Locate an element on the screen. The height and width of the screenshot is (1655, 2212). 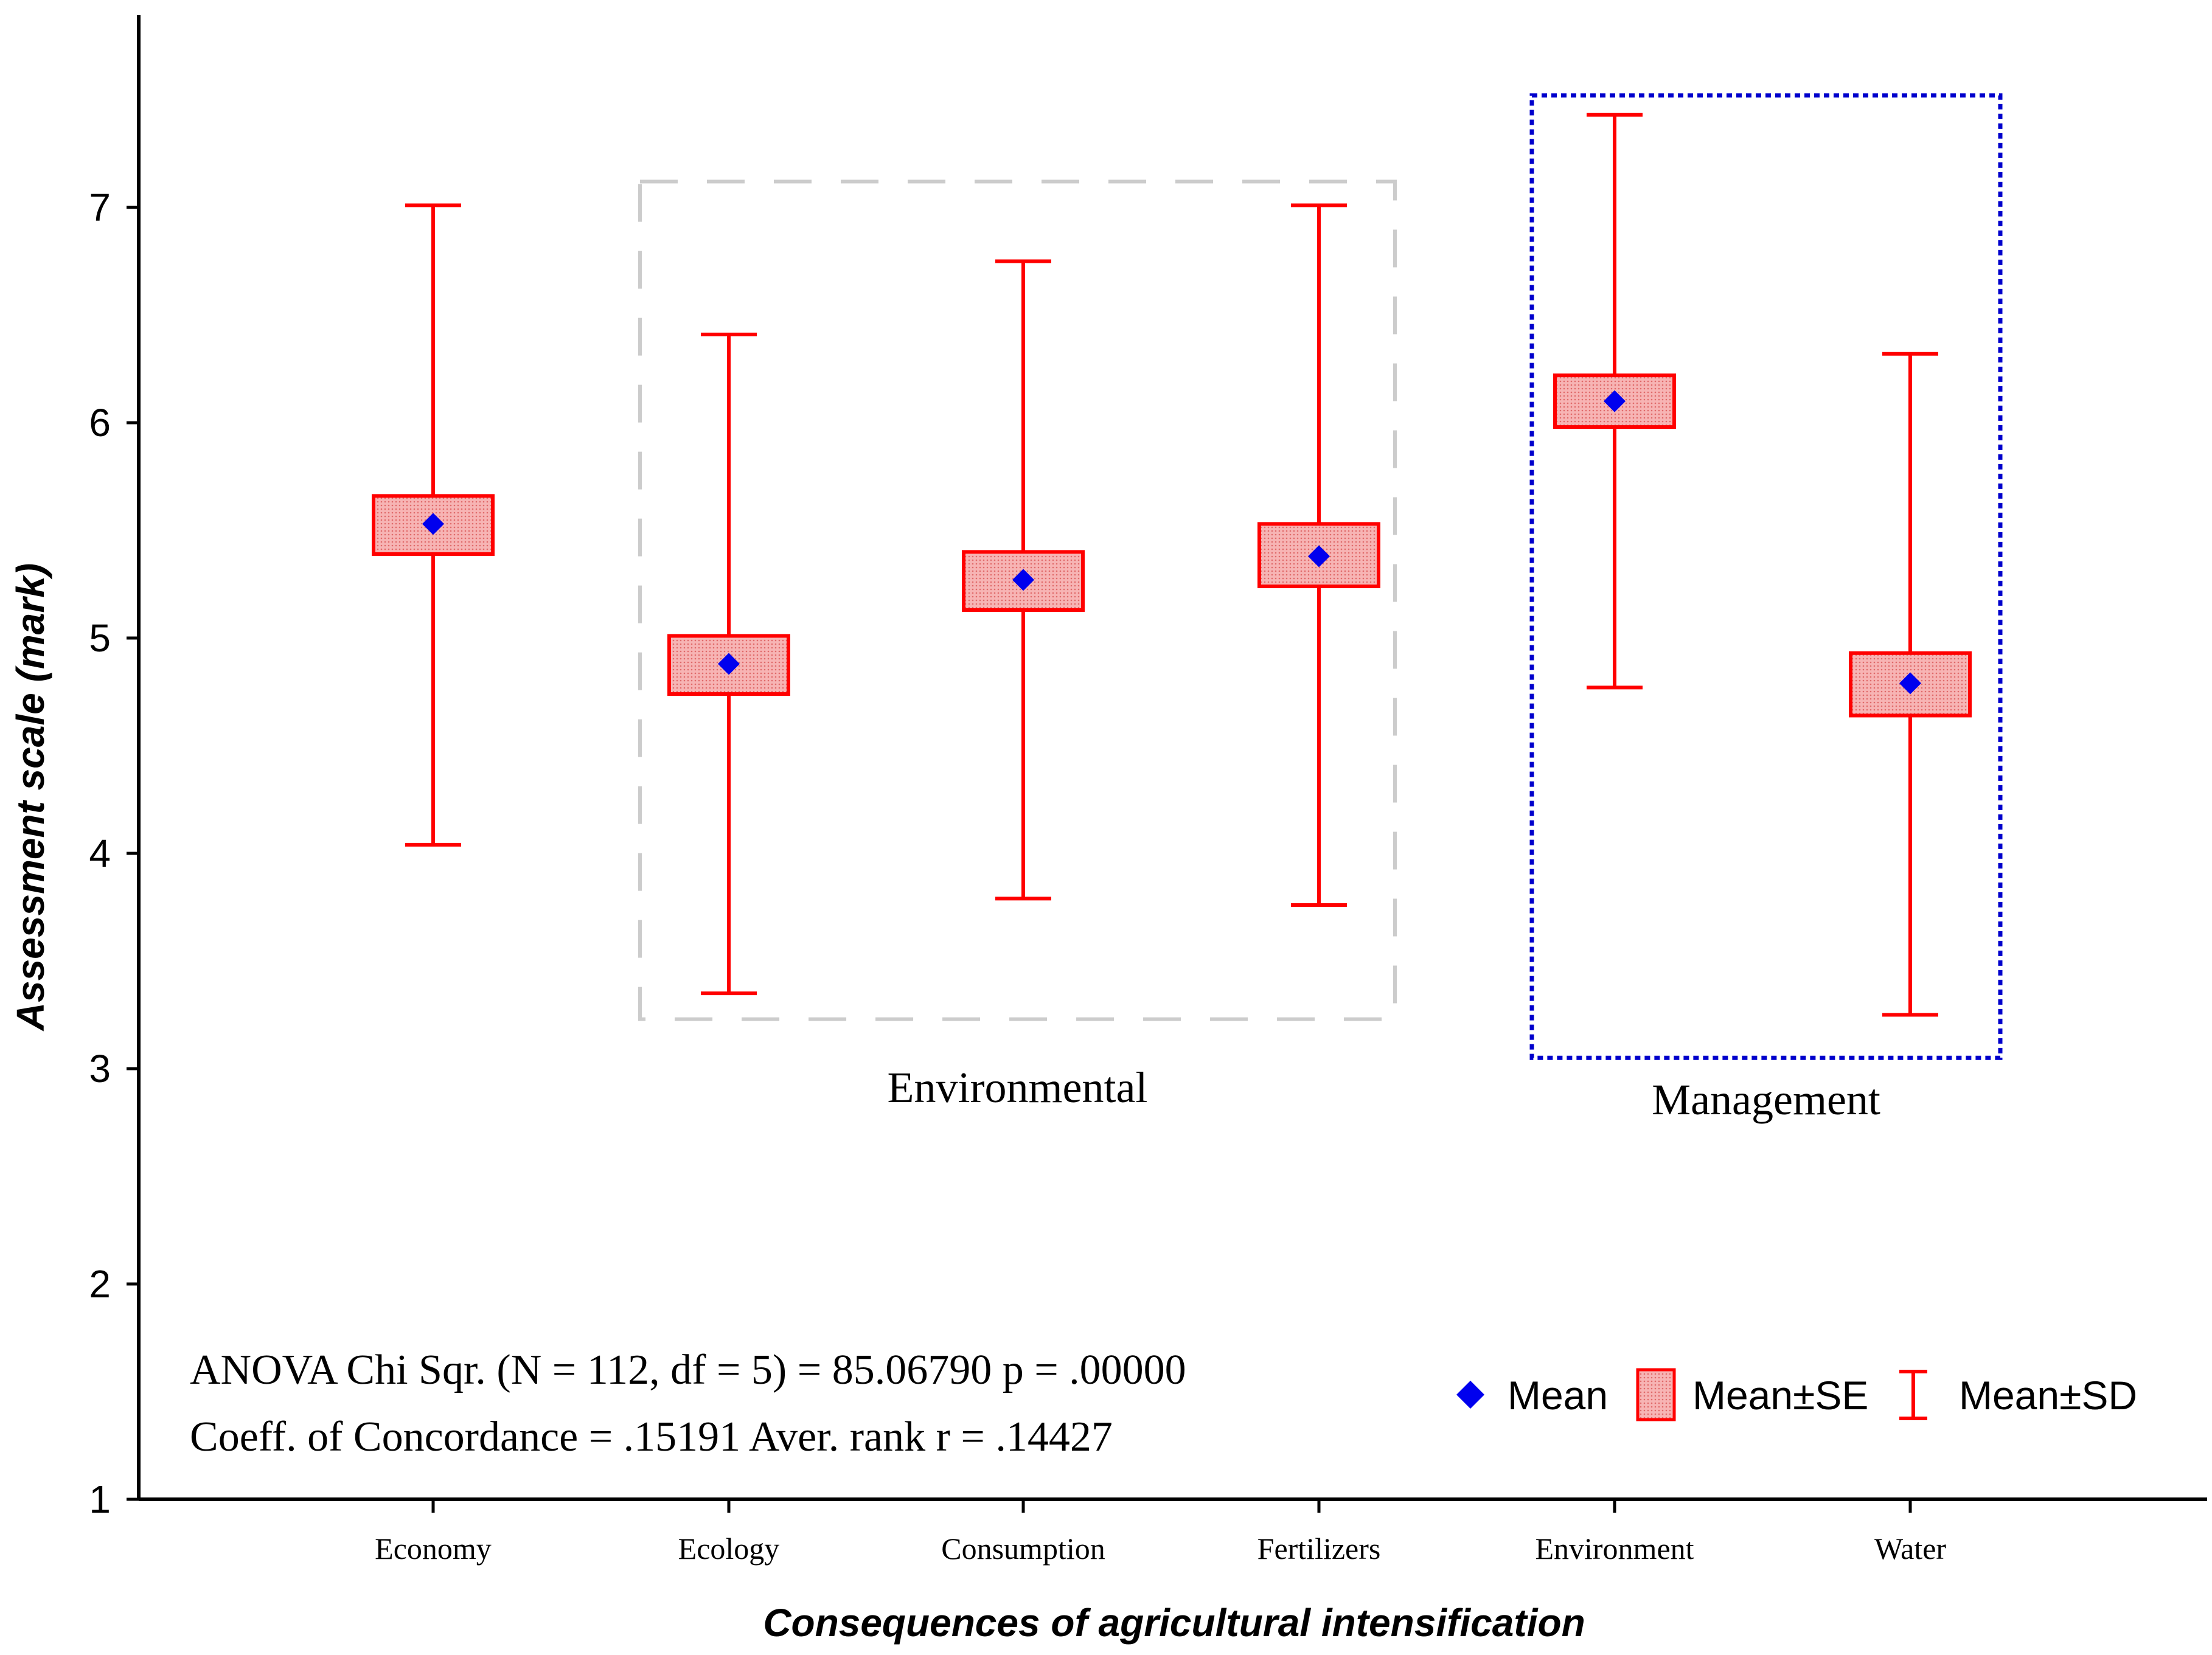
legend-sd-label: Mean±SD is located at coordinates (2048, 1395).